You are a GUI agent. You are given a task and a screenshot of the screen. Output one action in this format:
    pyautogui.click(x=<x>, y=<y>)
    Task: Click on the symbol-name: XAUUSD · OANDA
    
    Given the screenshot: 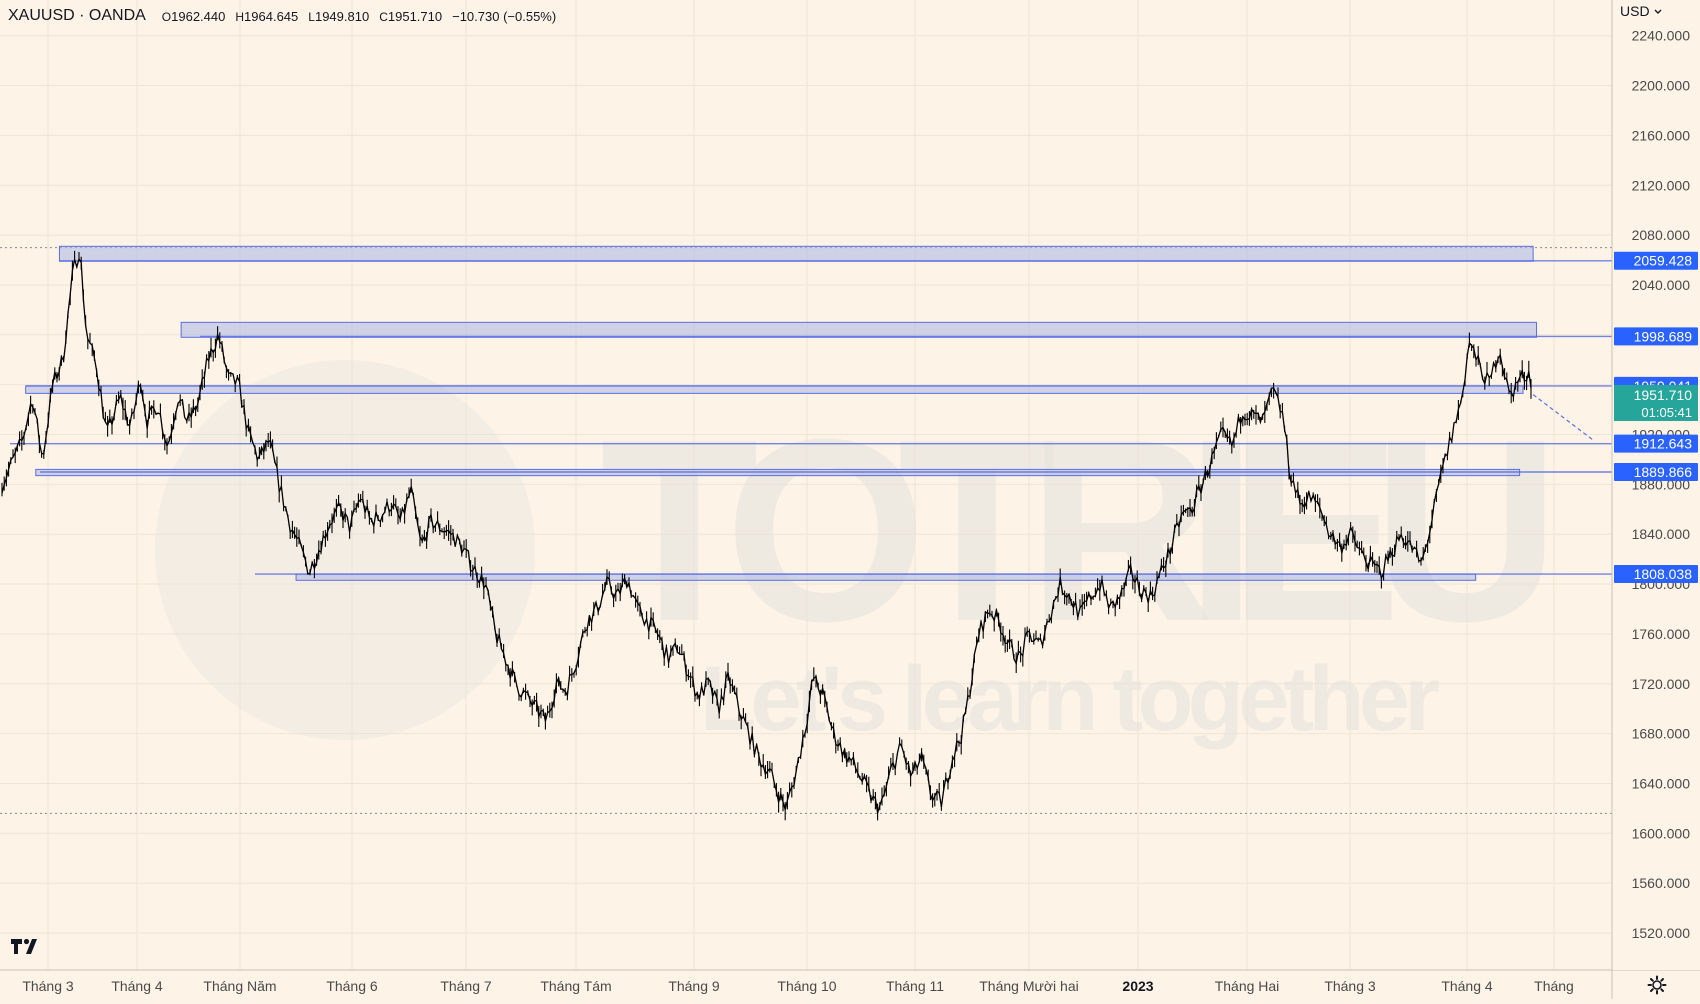 What is the action you would take?
    pyautogui.click(x=77, y=15)
    